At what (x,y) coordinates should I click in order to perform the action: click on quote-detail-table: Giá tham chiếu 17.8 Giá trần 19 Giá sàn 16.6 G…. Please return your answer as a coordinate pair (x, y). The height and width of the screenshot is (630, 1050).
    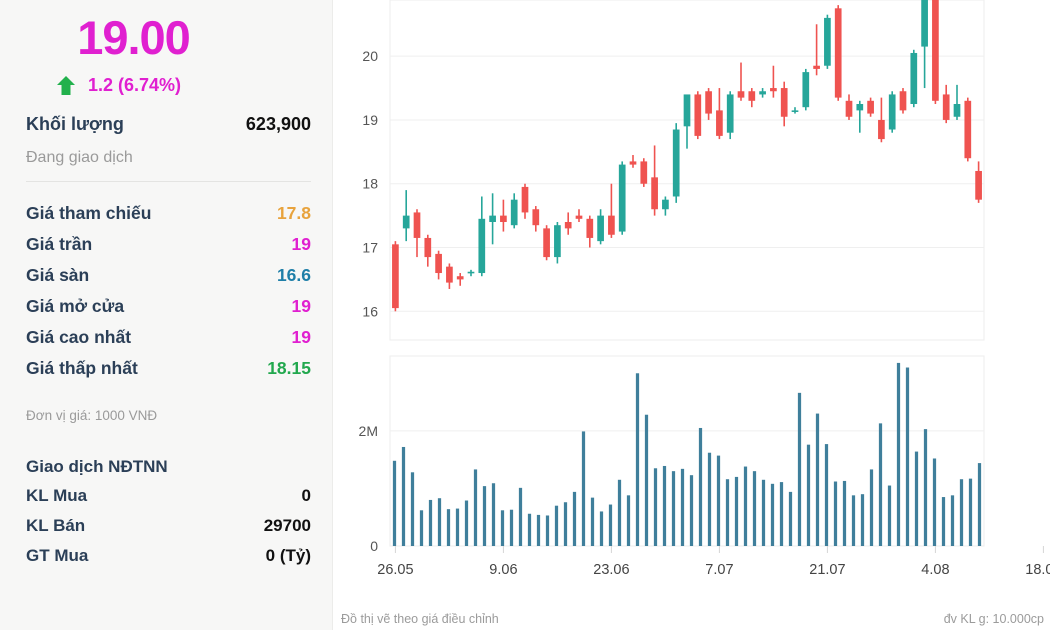
    Looking at the image, I should click on (168, 291).